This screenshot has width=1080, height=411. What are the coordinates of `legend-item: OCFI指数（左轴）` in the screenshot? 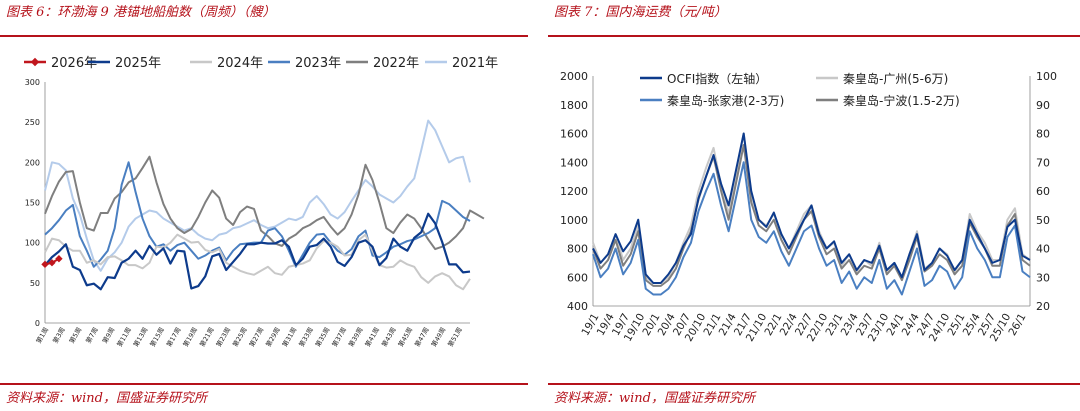 It's located at (703, 78).